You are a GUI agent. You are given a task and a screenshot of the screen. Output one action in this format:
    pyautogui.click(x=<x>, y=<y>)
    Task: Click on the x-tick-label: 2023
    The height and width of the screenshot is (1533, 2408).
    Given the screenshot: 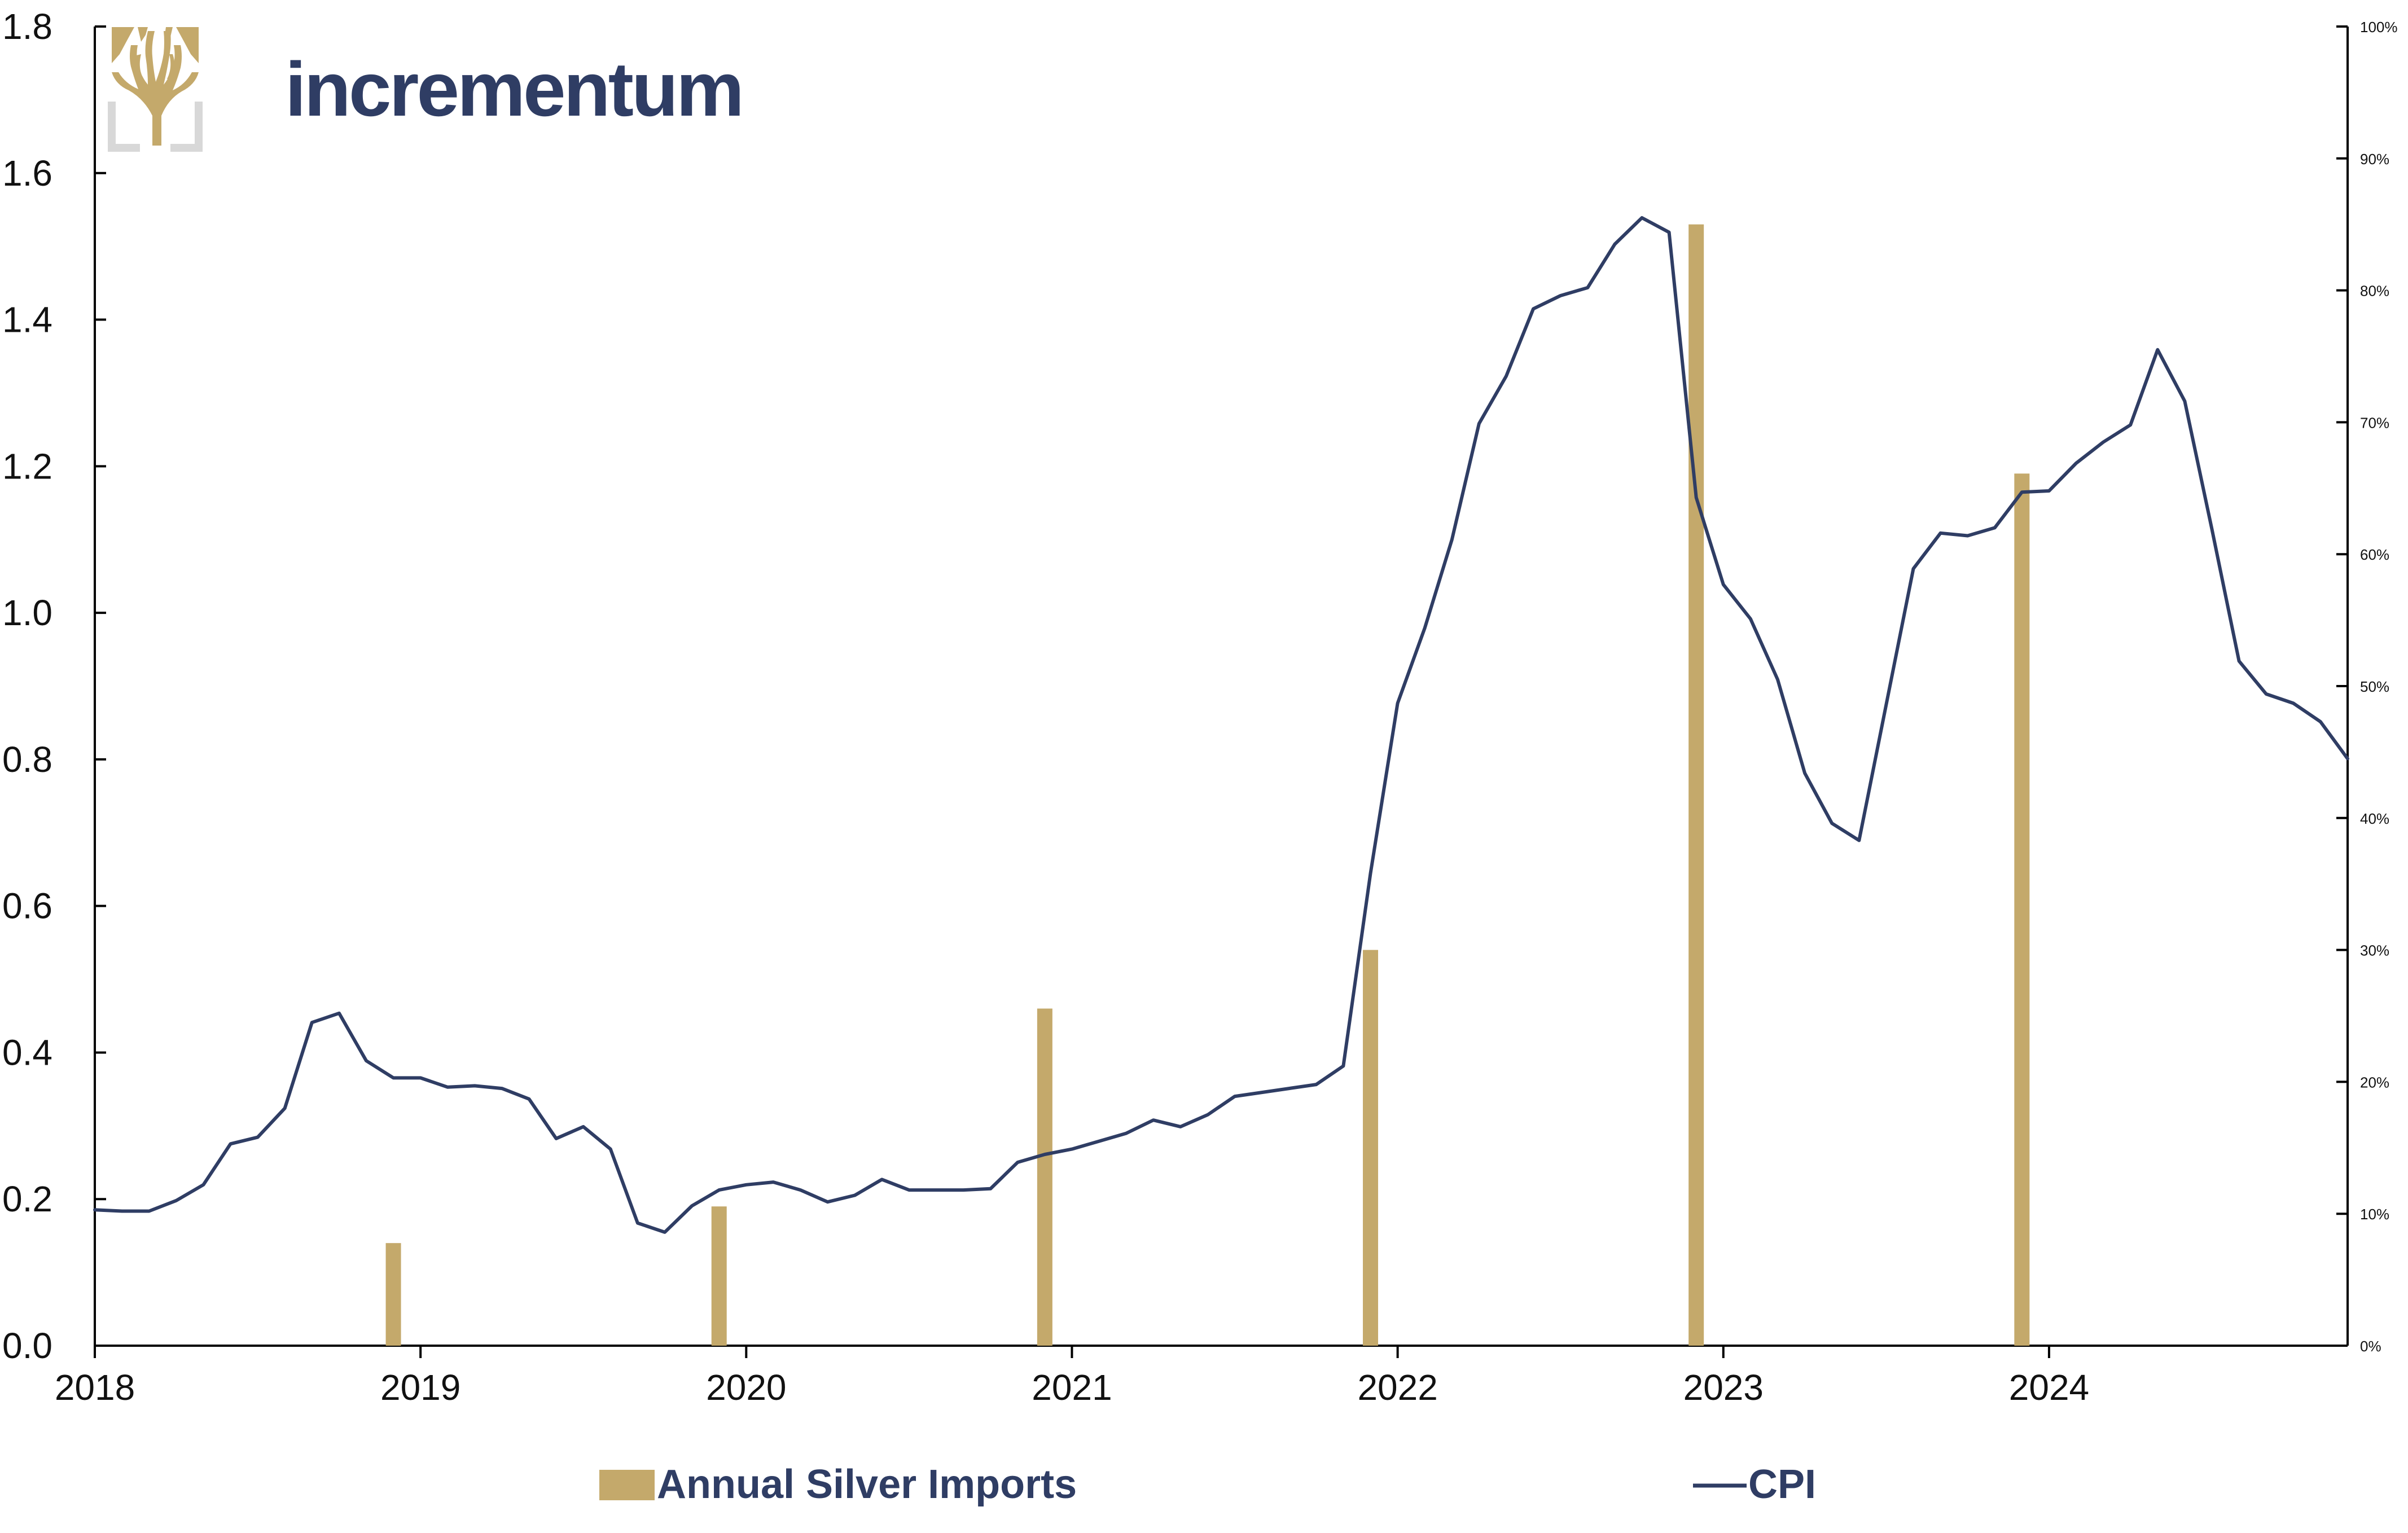 What is the action you would take?
    pyautogui.click(x=1724, y=1387)
    